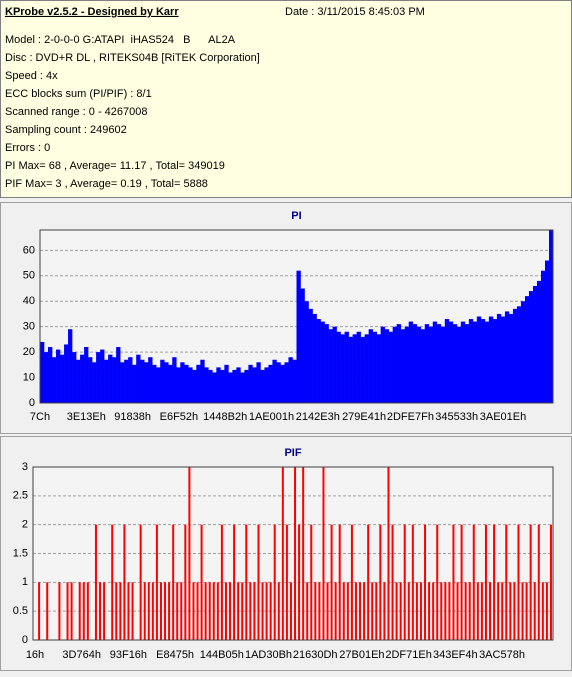 The image size is (572, 677). Describe the element at coordinates (175, 655) in the screenshot. I see `x-tick-label: E8475h` at that location.